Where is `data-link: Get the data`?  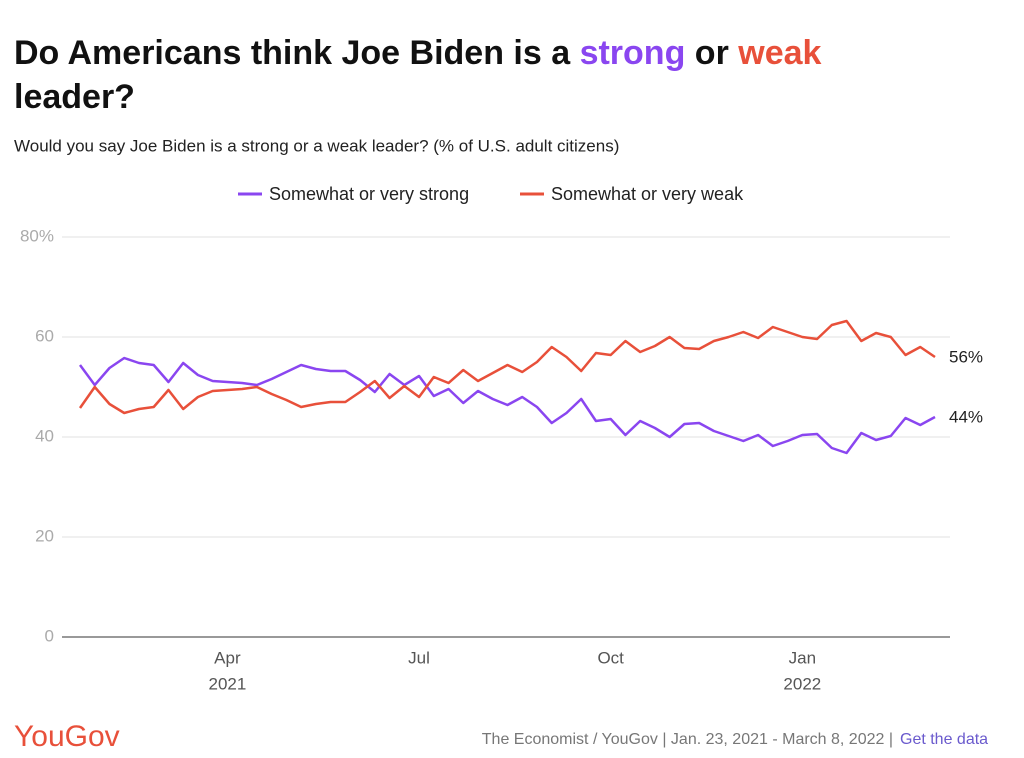
data-link: Get the data is located at coordinates (944, 739).